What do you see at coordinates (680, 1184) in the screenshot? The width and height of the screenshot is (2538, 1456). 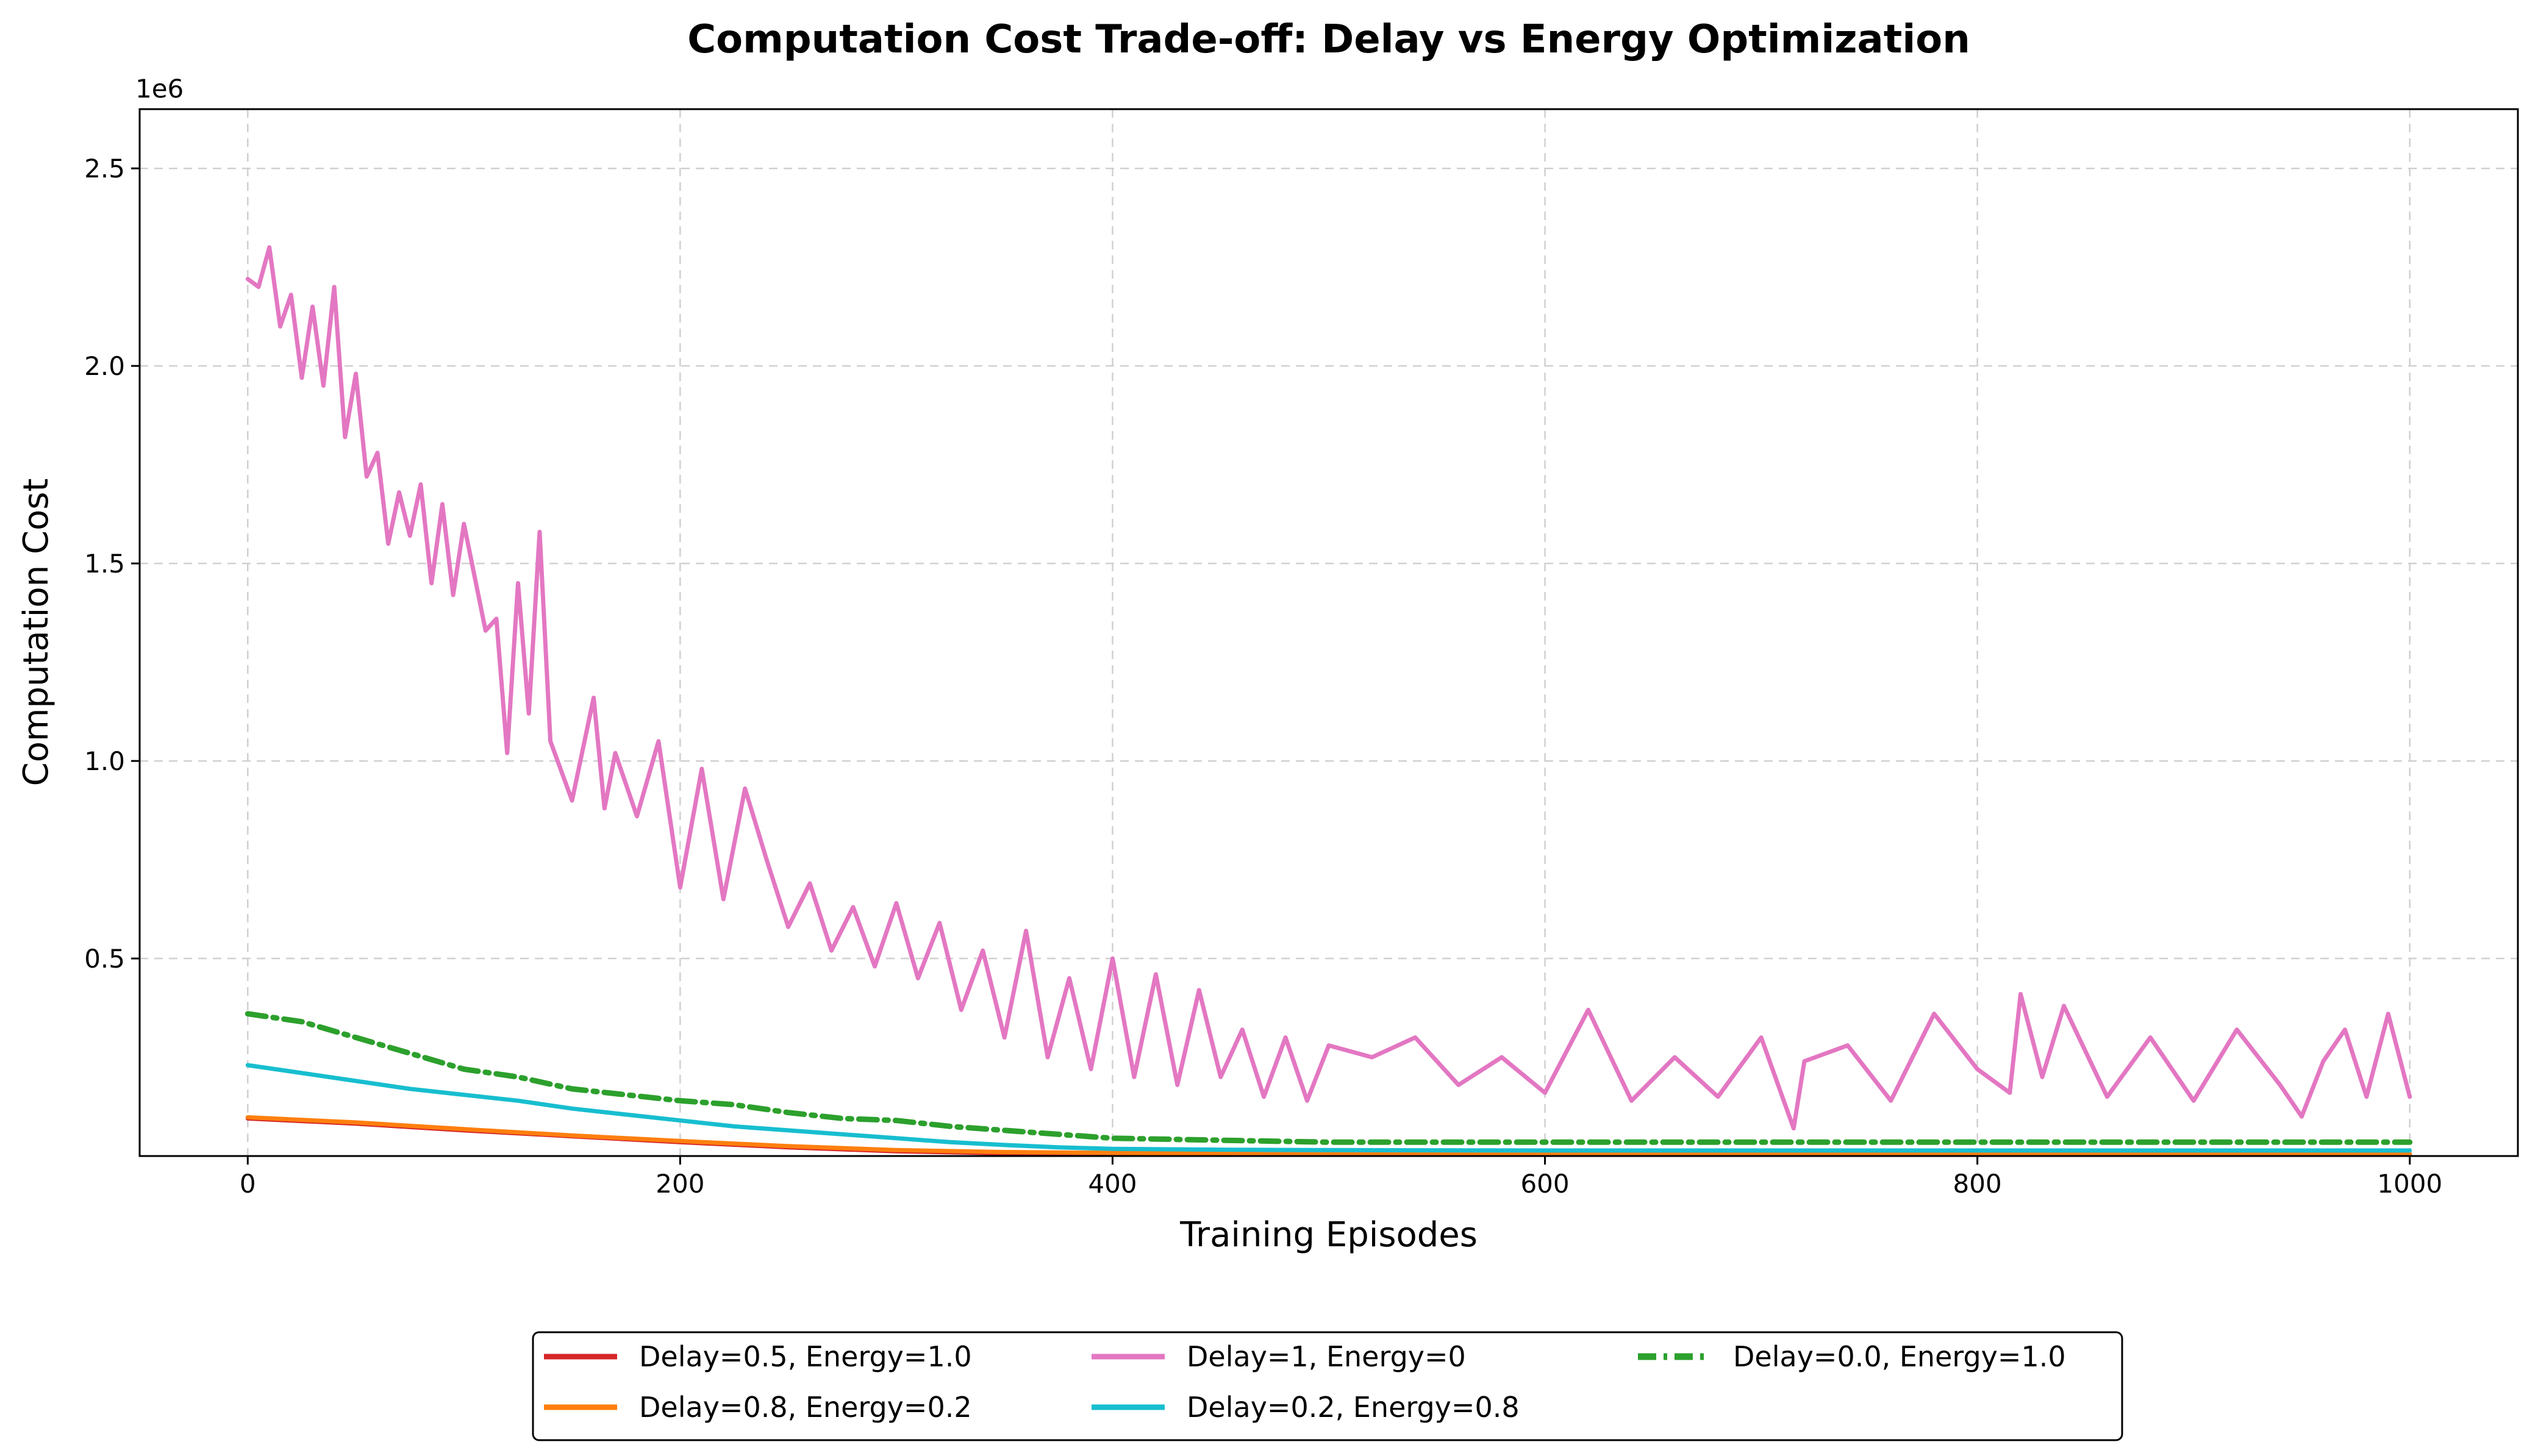 I see `x-tick-label: 200` at bounding box center [680, 1184].